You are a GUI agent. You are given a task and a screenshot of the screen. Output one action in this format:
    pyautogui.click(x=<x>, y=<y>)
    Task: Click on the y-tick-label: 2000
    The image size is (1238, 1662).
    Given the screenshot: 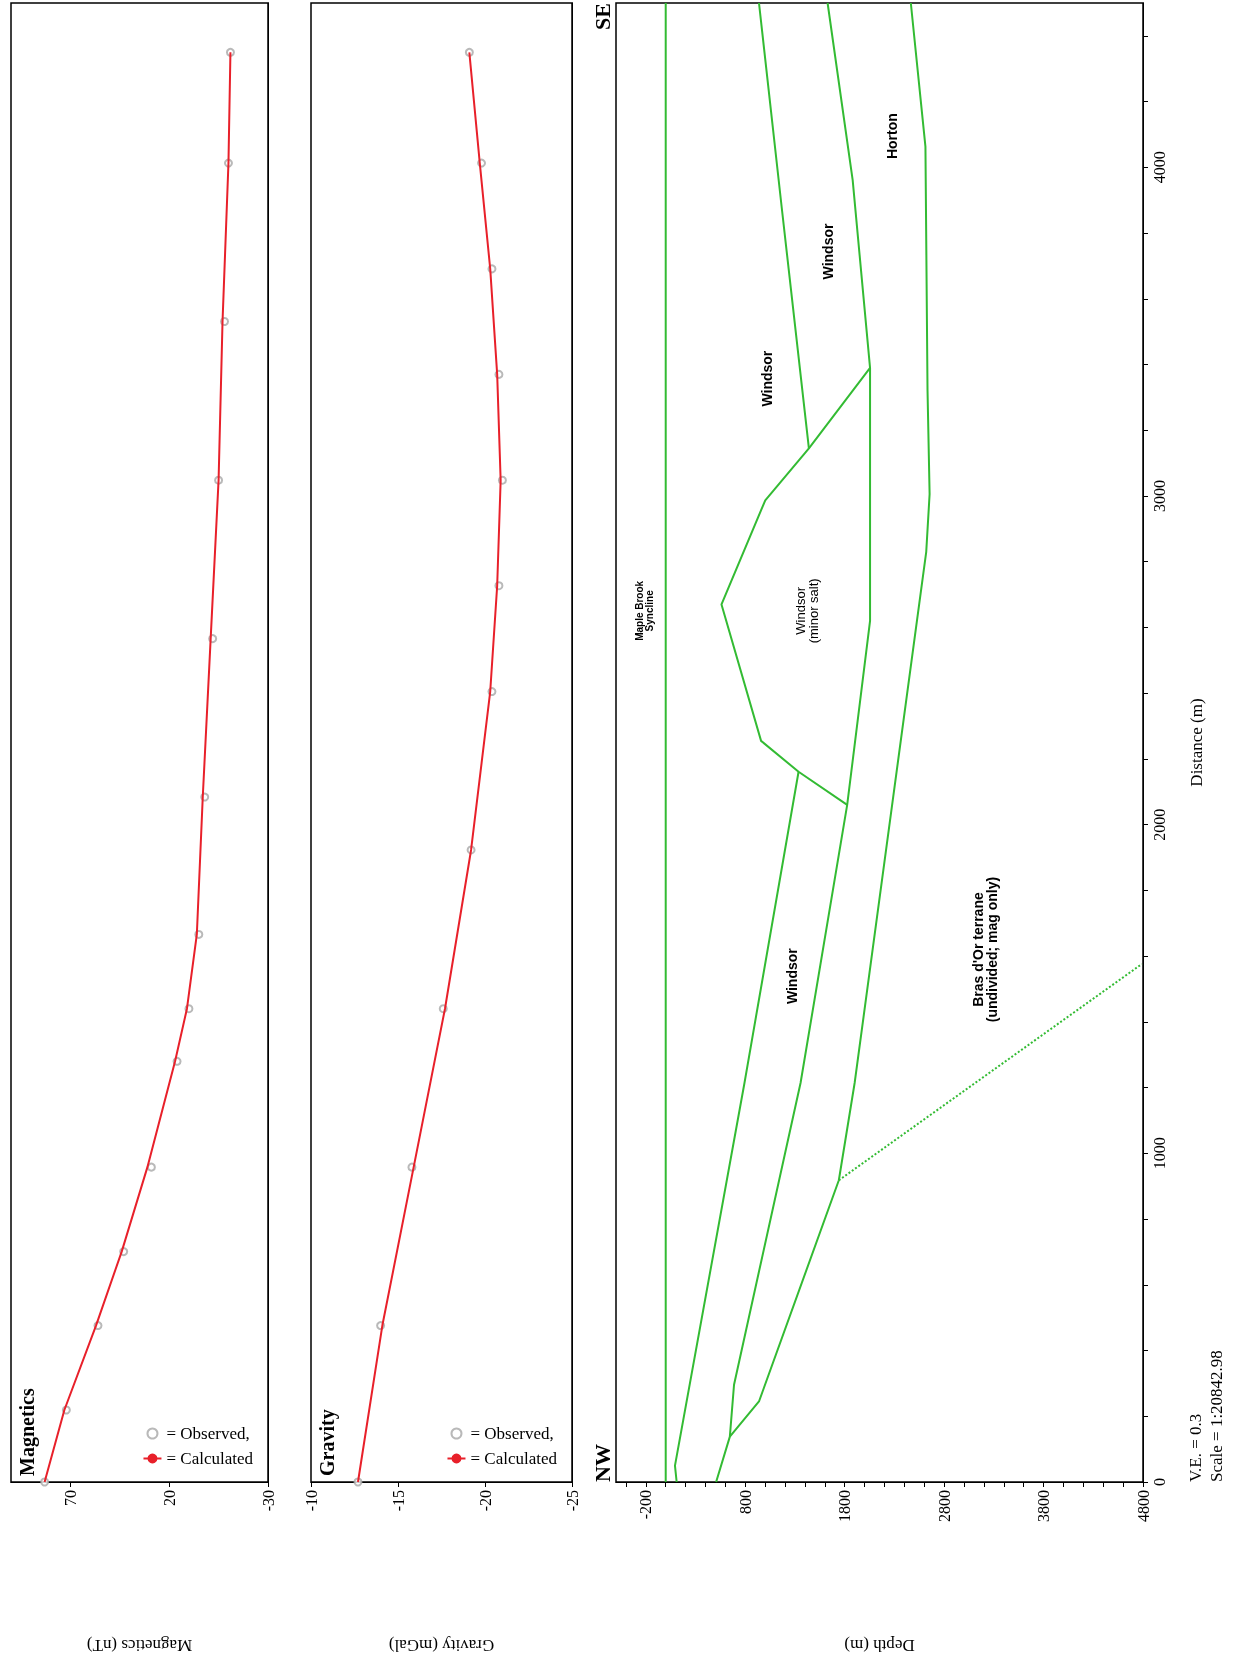 What is the action you would take?
    pyautogui.click(x=1159, y=824)
    